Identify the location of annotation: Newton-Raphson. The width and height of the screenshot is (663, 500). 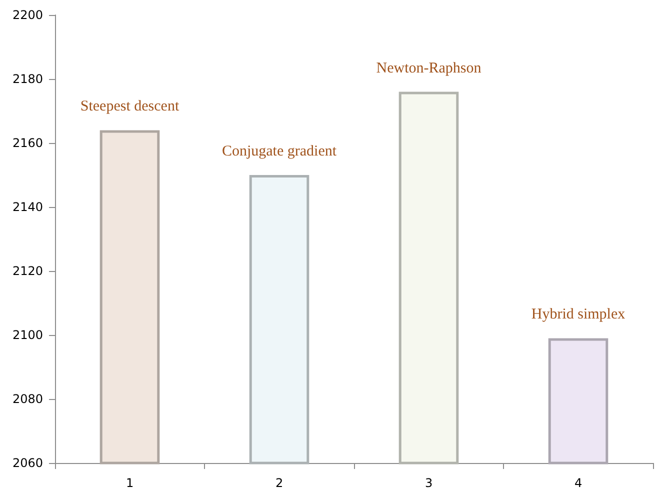
(429, 68).